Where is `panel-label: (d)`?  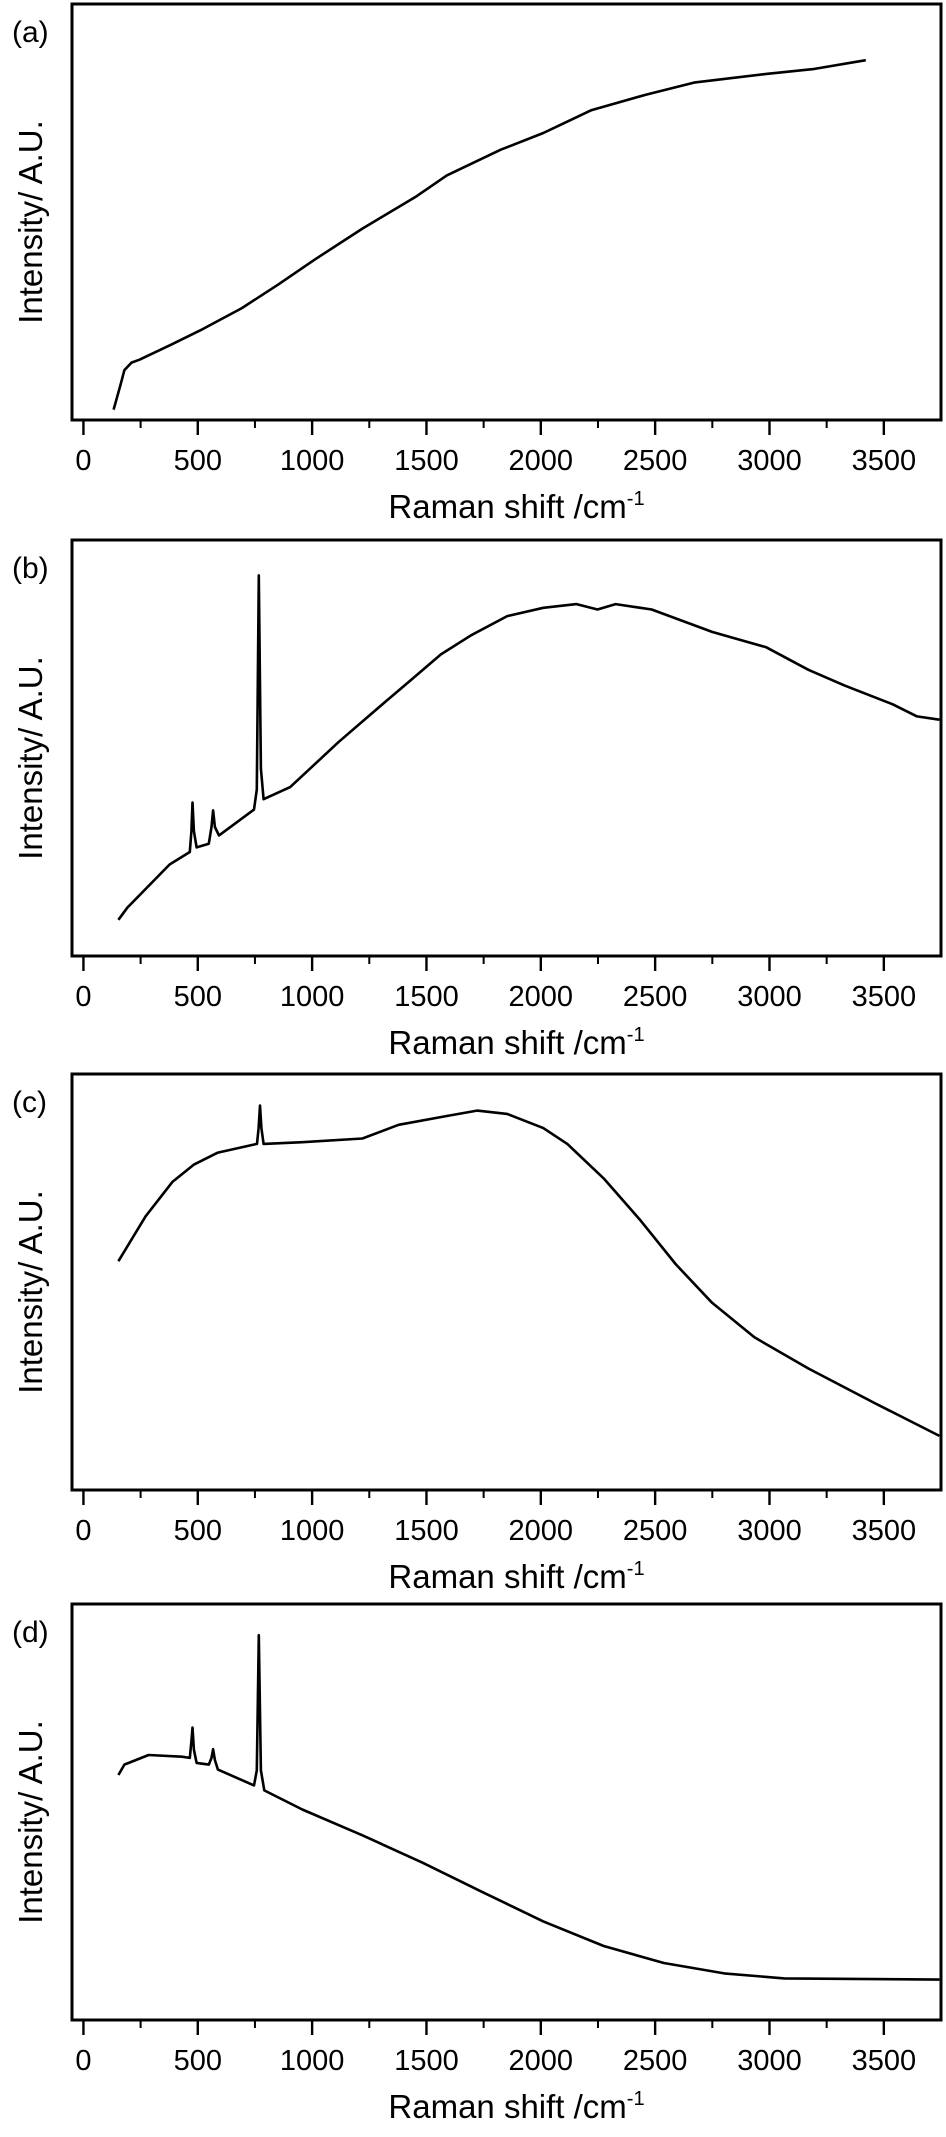 panel-label: (d) is located at coordinates (30, 1632).